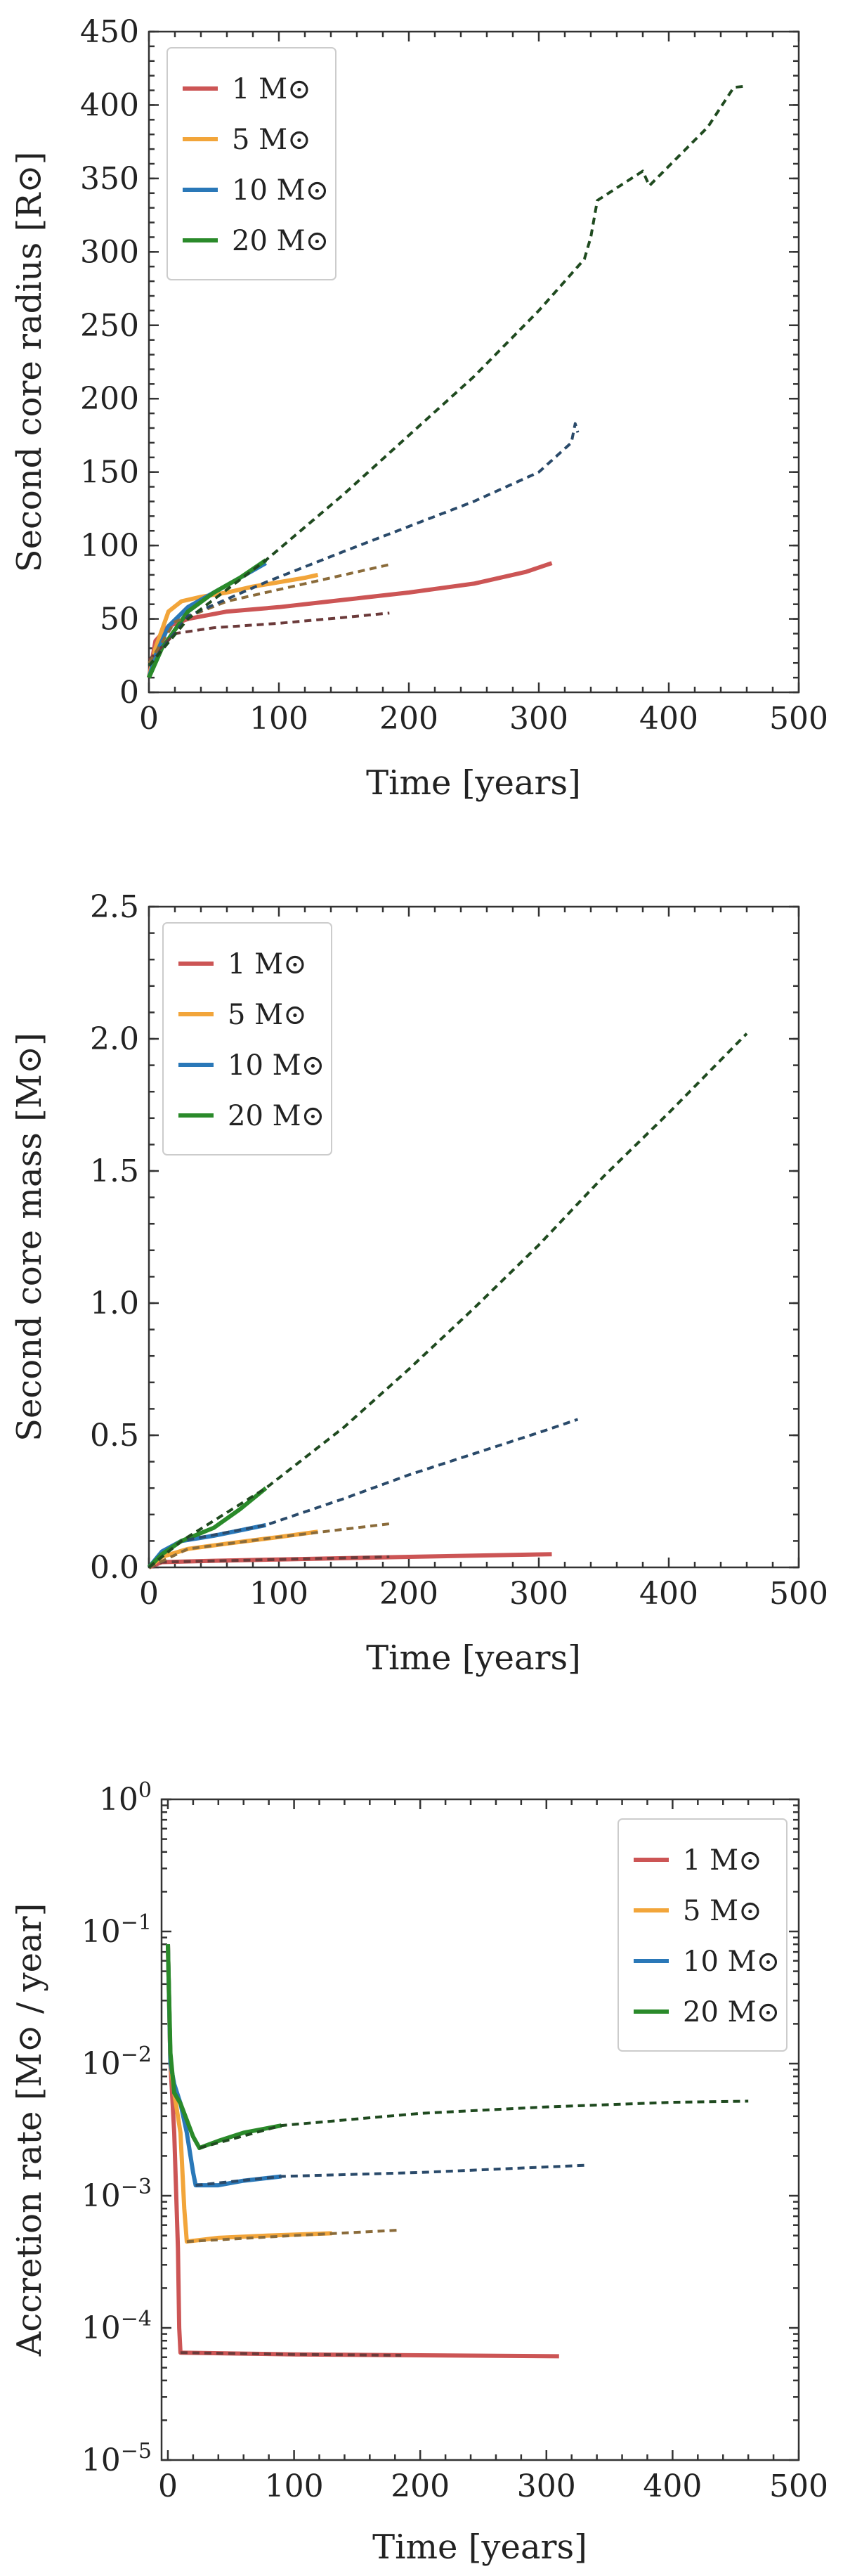 Image resolution: width=843 pixels, height=2576 pixels. Describe the element at coordinates (114, 1039) in the screenshot. I see `y-tick-label: 2.0` at that location.